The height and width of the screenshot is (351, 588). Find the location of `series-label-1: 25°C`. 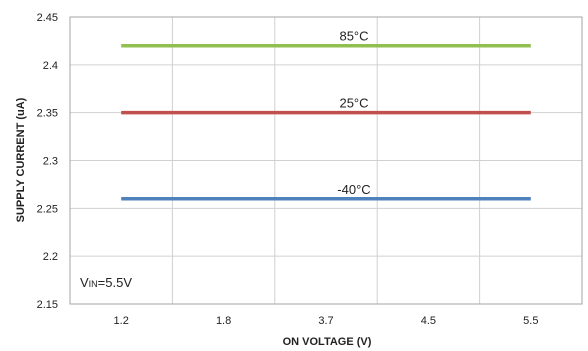

series-label-1: 25°C is located at coordinates (353, 103).